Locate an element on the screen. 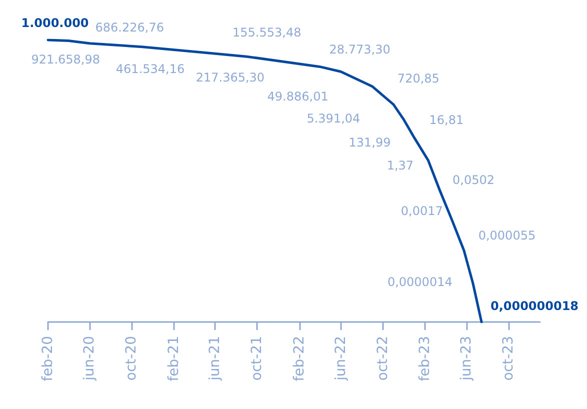  data-label: 5.391,04 is located at coordinates (333, 119).